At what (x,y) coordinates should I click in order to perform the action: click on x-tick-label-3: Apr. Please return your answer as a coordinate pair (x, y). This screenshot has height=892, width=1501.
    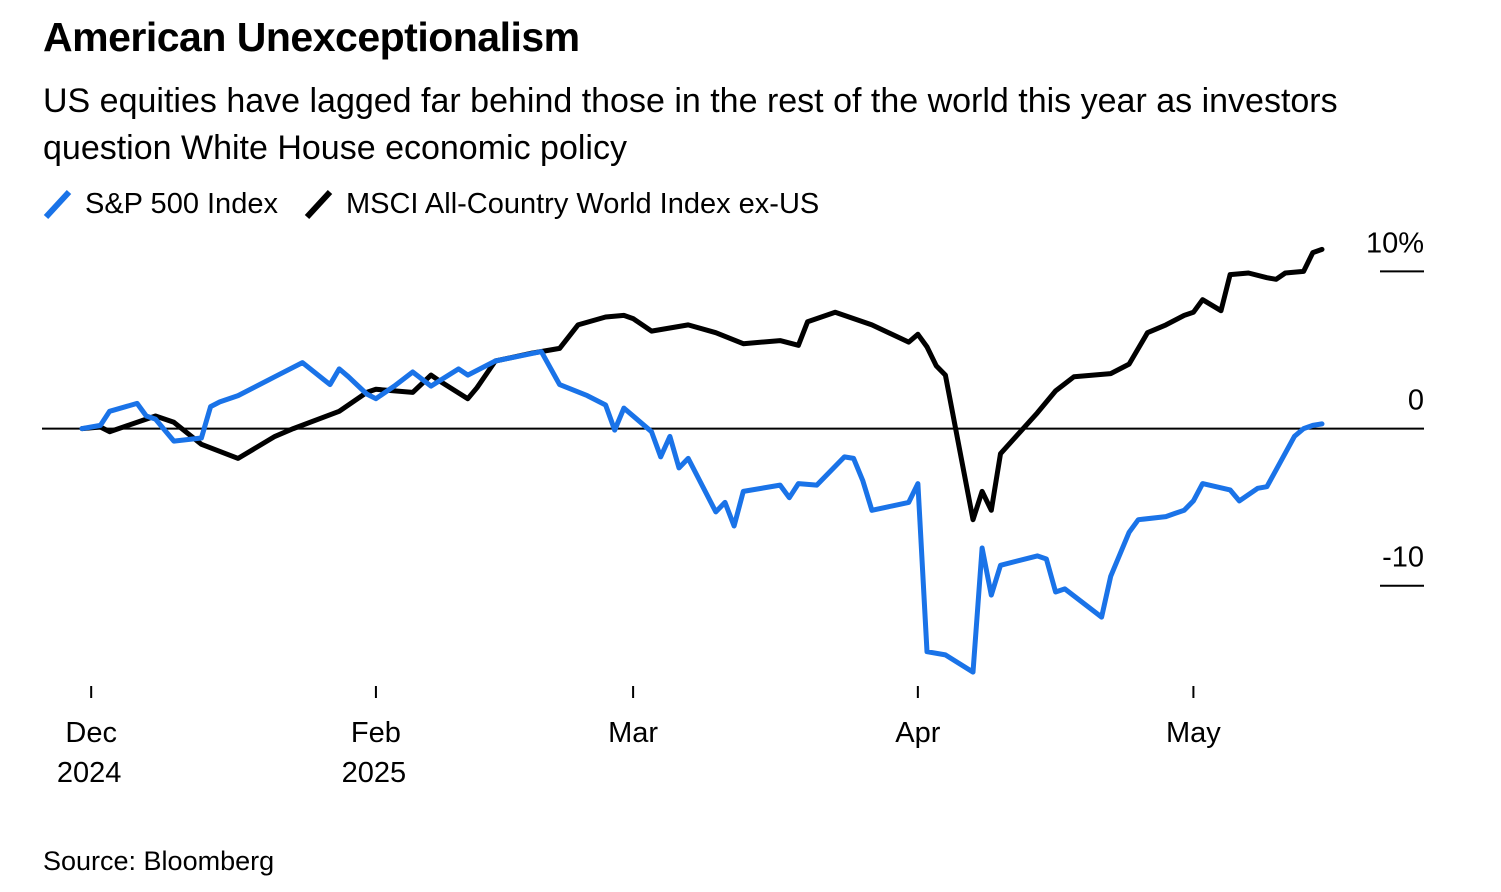
    Looking at the image, I should click on (917, 733).